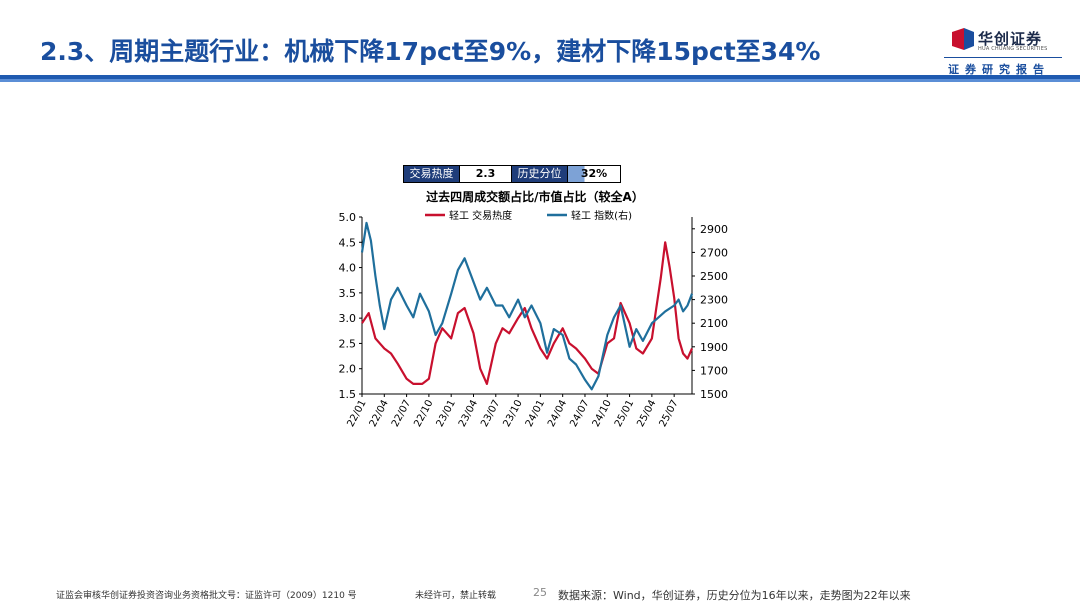 The image size is (1080, 608). What do you see at coordinates (714, 300) in the screenshot?
I see `y-right-tick-label: 2300` at bounding box center [714, 300].